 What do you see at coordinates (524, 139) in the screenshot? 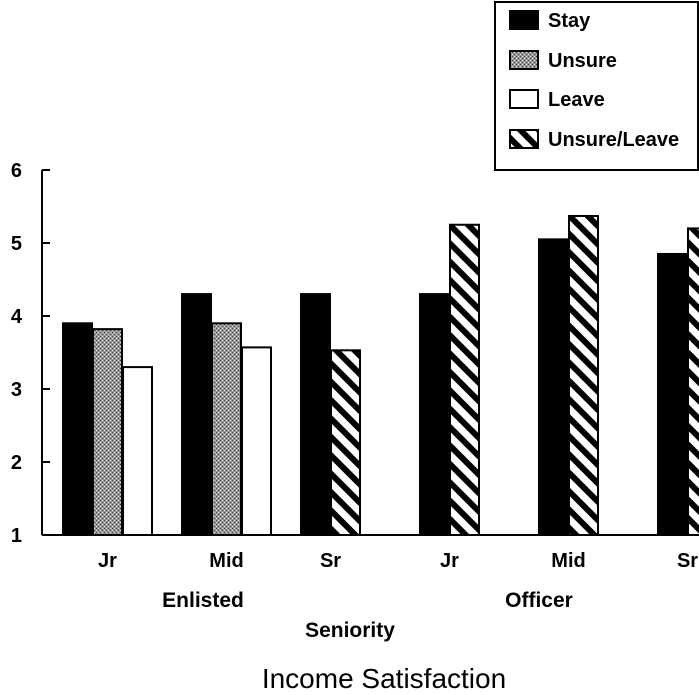
I see `legend-swatch-unsure-leave` at bounding box center [524, 139].